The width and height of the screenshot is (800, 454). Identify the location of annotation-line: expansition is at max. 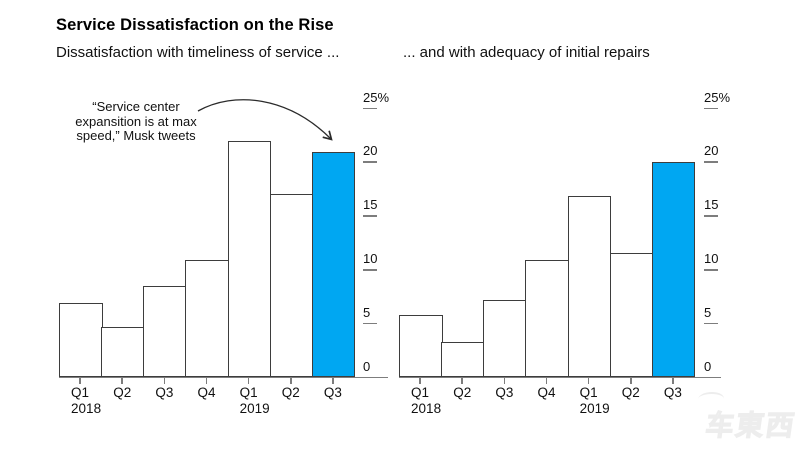
(136, 121).